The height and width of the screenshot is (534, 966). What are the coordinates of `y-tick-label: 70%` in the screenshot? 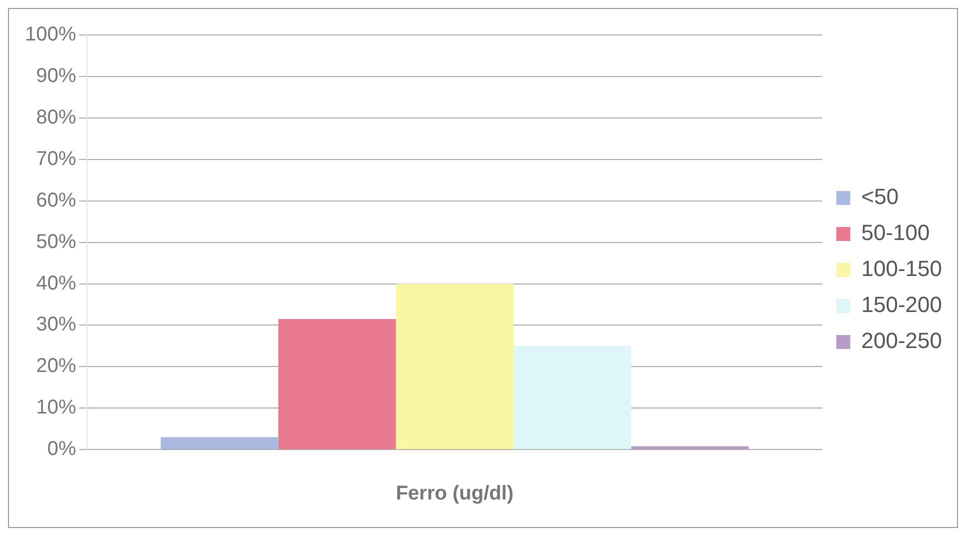 It's located at (56, 159).